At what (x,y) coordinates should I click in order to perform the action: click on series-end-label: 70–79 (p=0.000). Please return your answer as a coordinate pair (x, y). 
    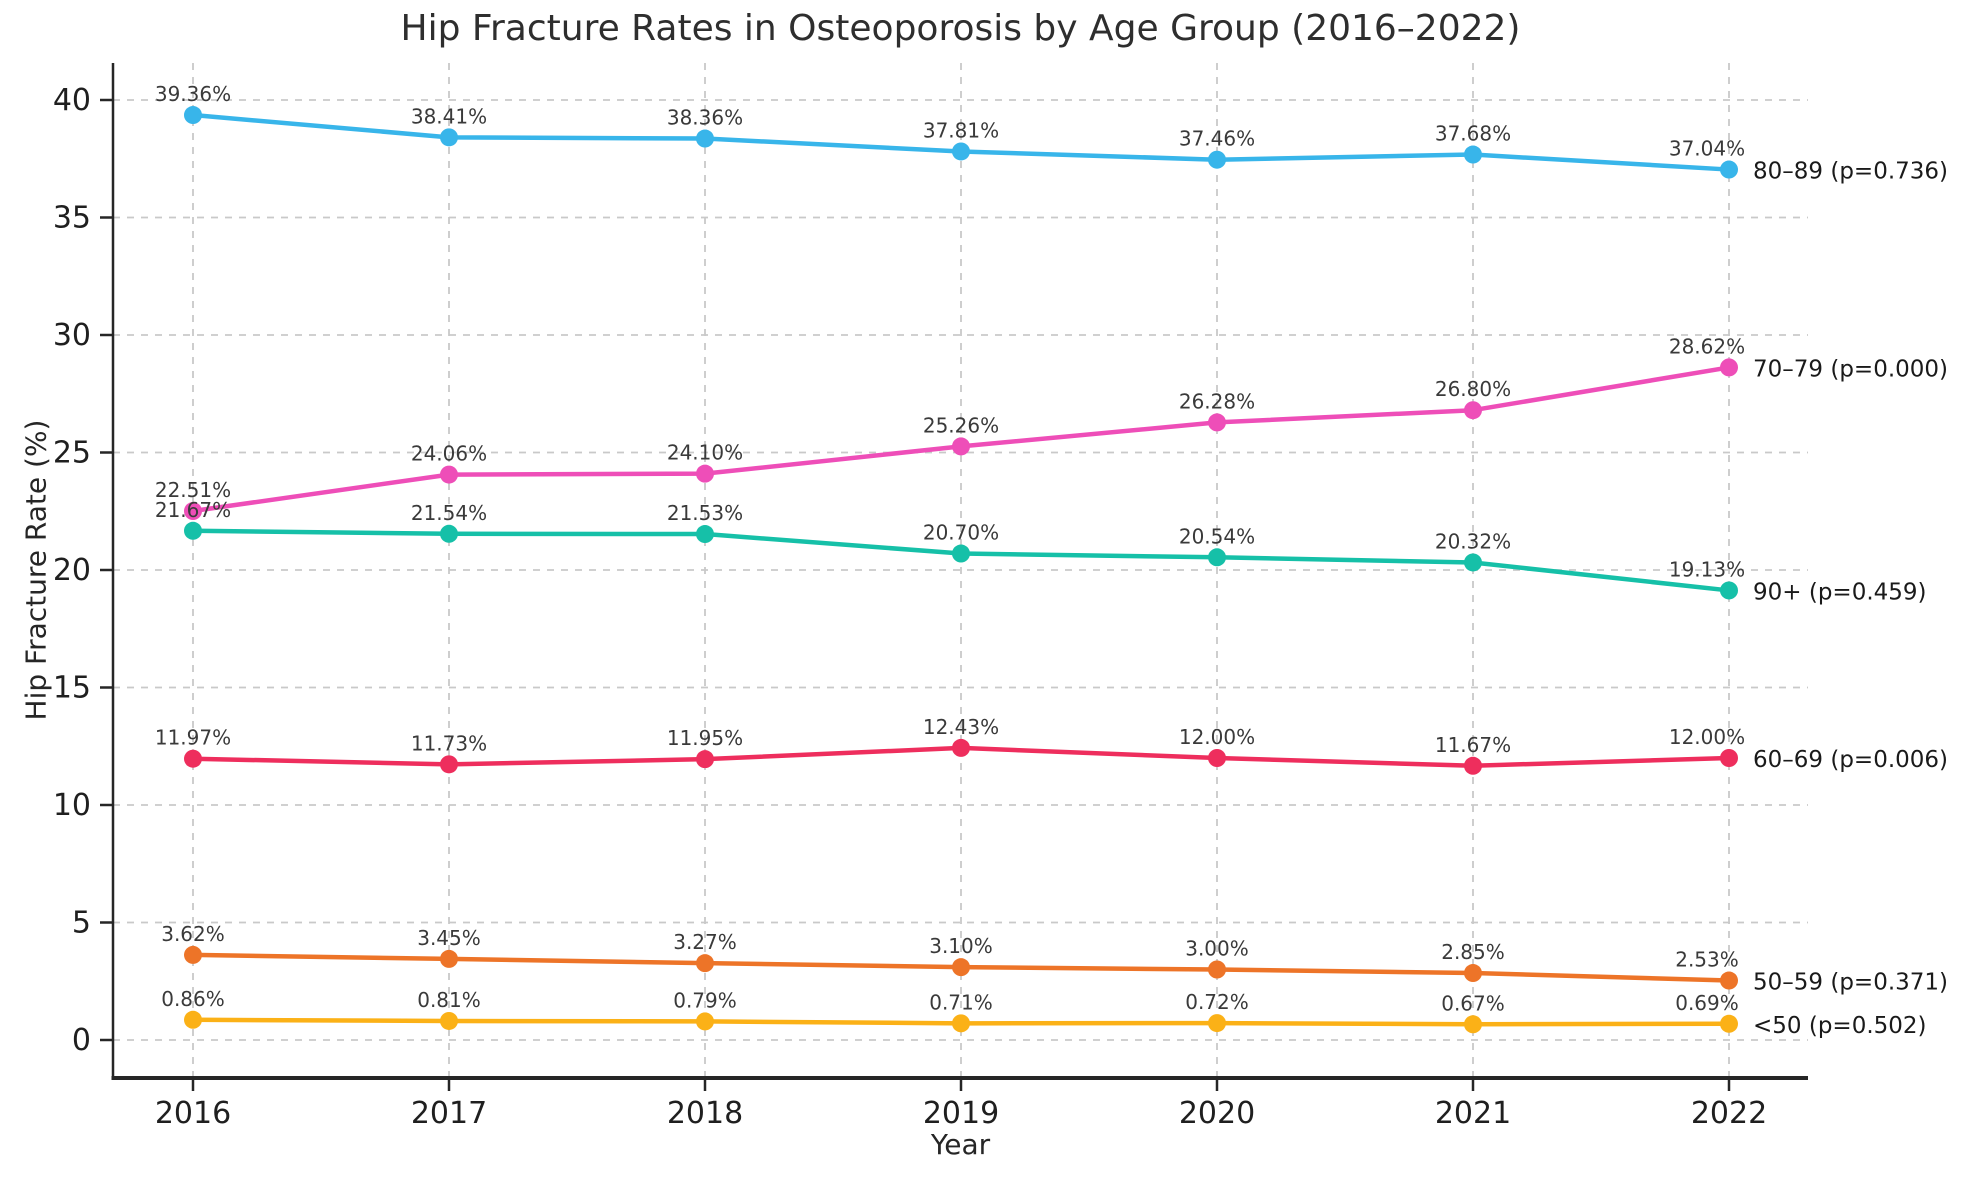
    Looking at the image, I should click on (1850, 369).